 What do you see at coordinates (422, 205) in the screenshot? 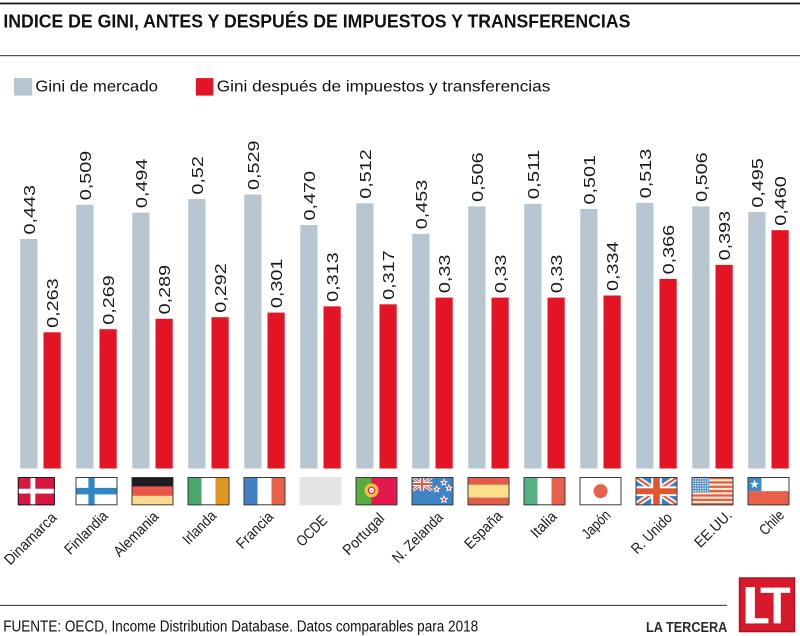
I see `svg-text: 0,453` at bounding box center [422, 205].